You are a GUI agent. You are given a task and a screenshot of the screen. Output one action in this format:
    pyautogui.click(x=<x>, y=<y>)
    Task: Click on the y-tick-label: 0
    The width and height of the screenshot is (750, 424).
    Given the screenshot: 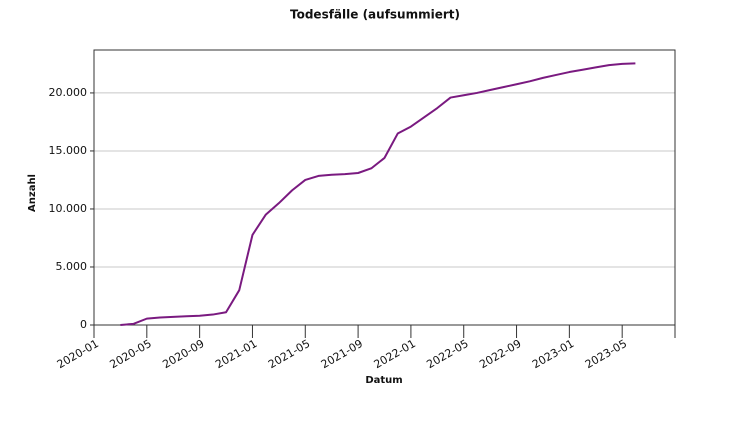 What is the action you would take?
    pyautogui.click(x=83, y=324)
    